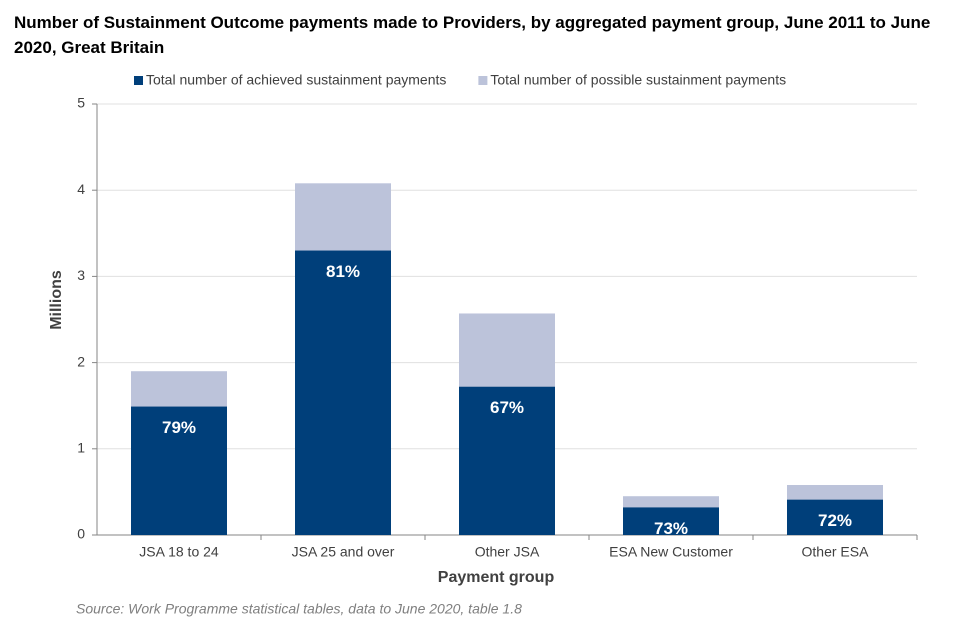 The width and height of the screenshot is (960, 640). What do you see at coordinates (836, 552) in the screenshot?
I see `x-tick-label: Other ESA` at bounding box center [836, 552].